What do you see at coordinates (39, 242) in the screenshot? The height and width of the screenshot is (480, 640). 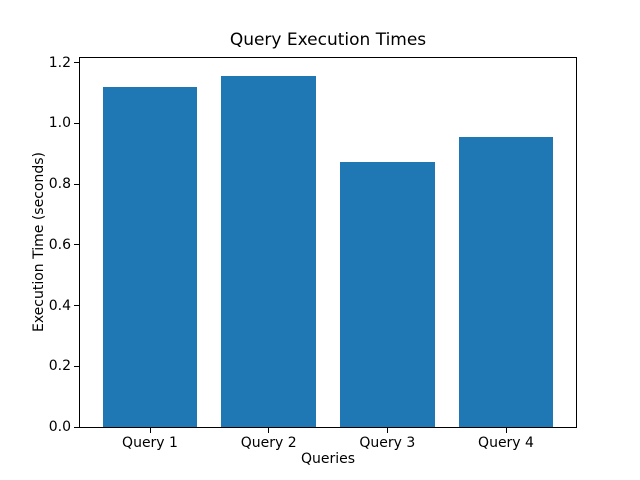 I see `y-axis-label: Execution Time (seconds)` at bounding box center [39, 242].